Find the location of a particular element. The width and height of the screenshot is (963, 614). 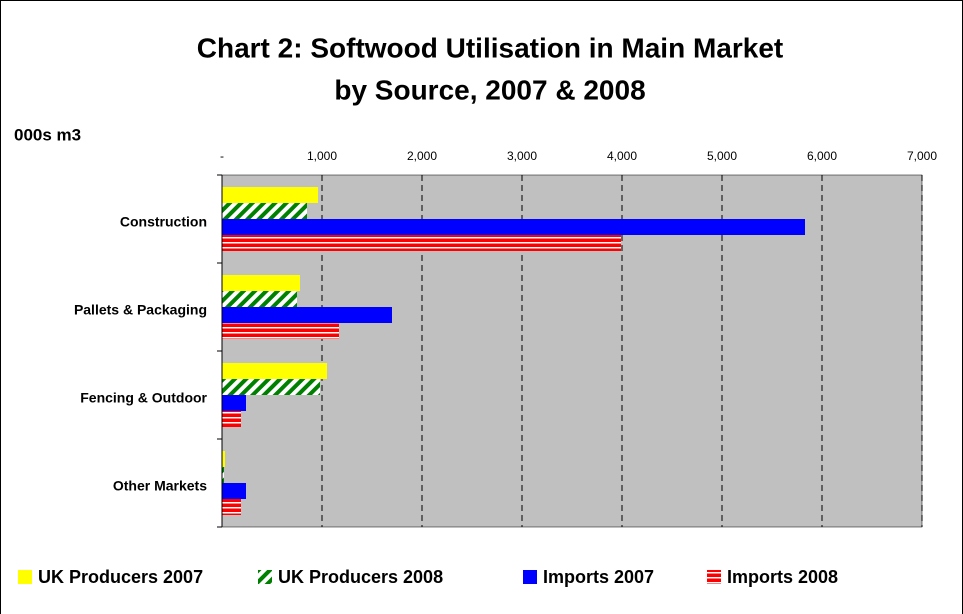

x-tick-label: 4,000 is located at coordinates (622, 156).